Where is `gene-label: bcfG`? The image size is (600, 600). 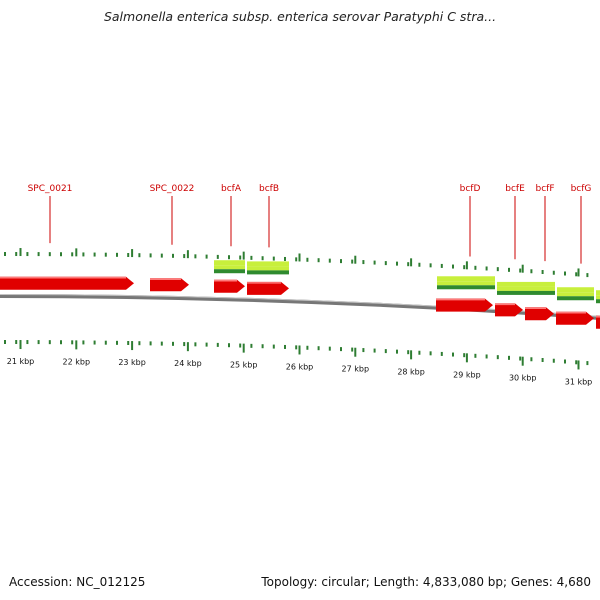 gene-label: bcfG is located at coordinates (581, 189).